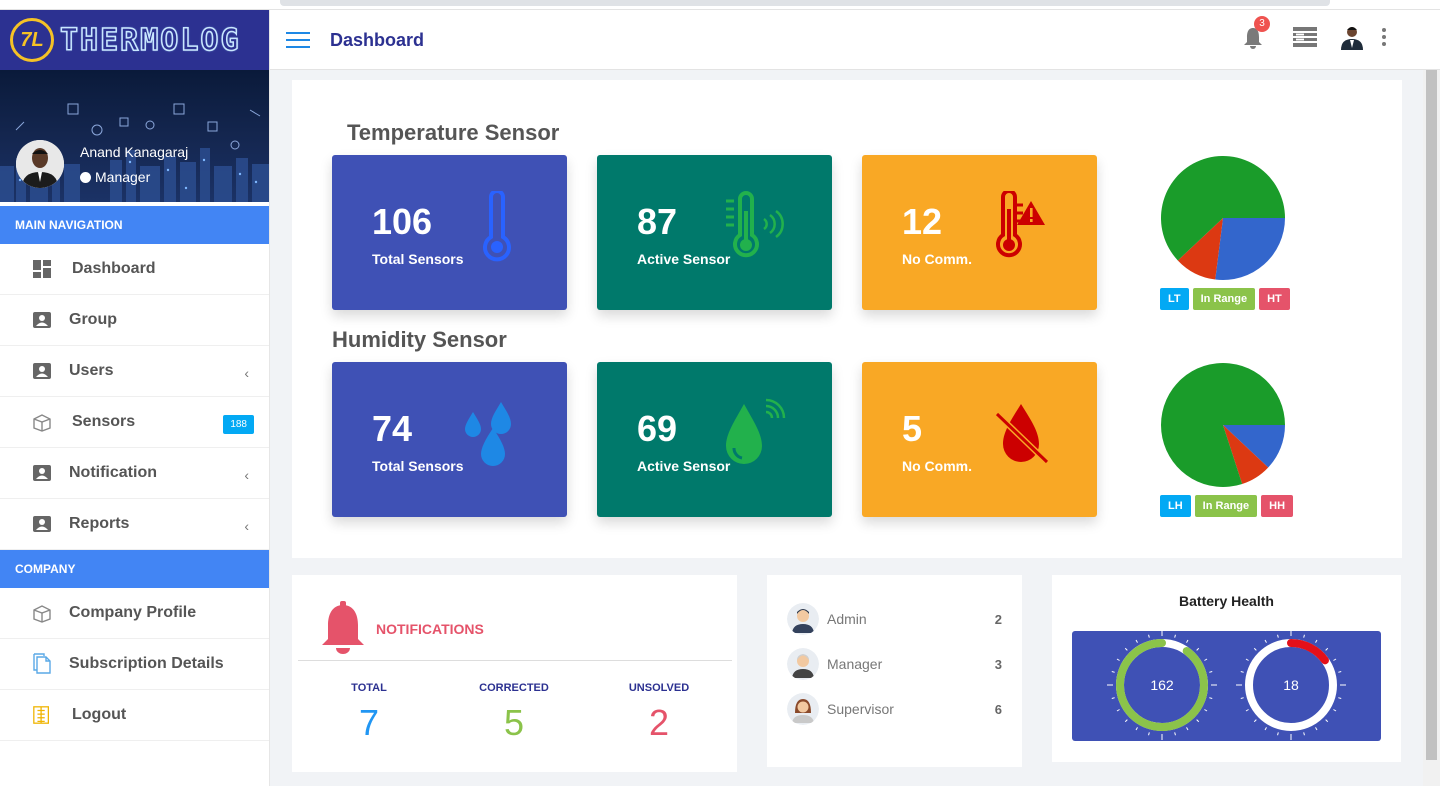 This screenshot has width=1440, height=786. What do you see at coordinates (32, 40) in the screenshot?
I see `logo-mark: 7L` at bounding box center [32, 40].